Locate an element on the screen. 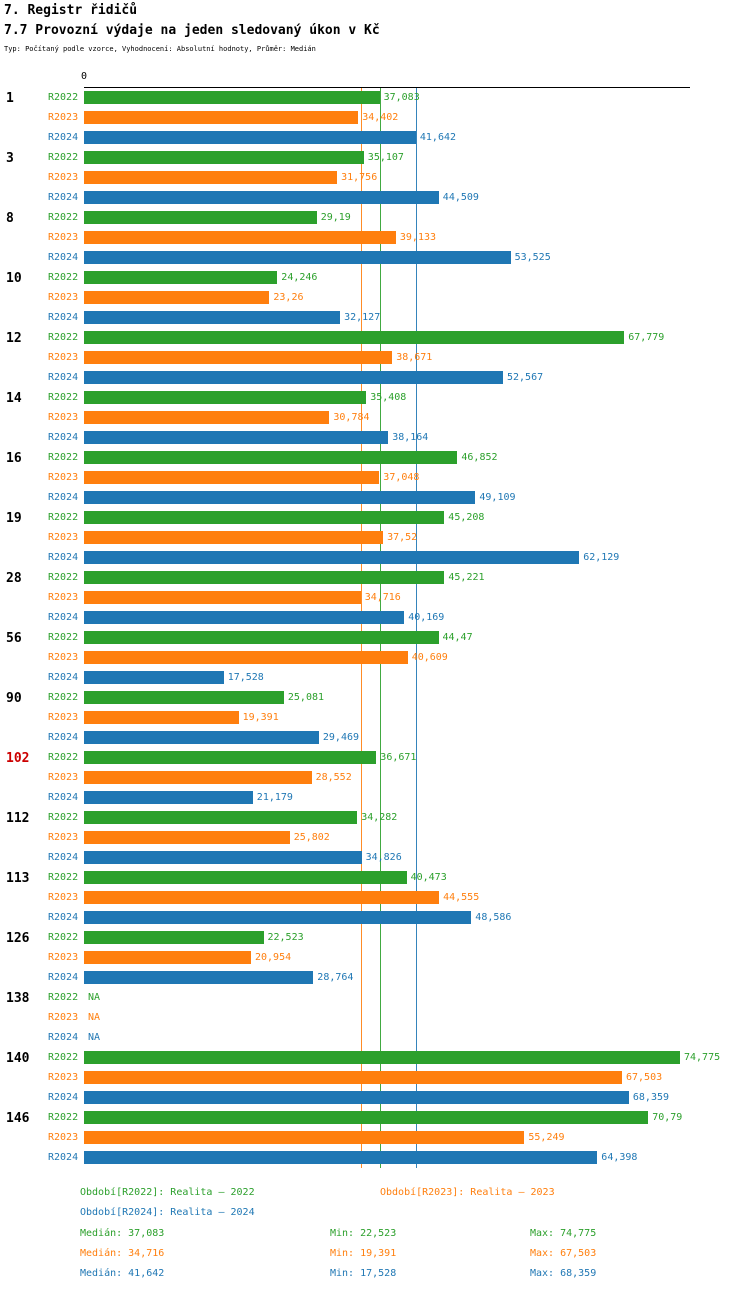 The height and width of the screenshot is (1292, 750). bar-value-label: 38,164 is located at coordinates (410, 437).